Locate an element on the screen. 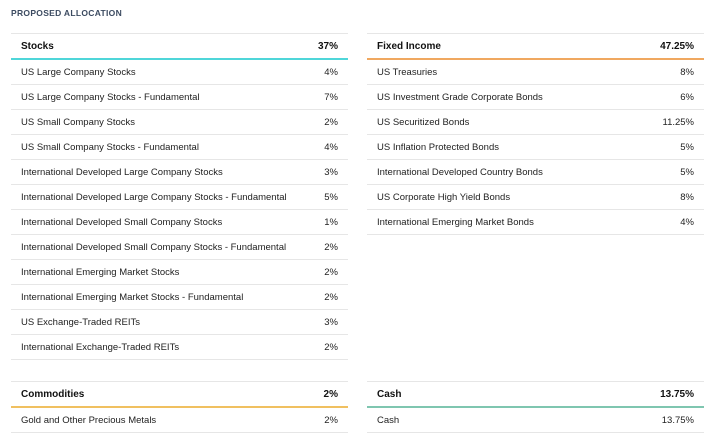  allocation-row: US Small Company Stocks - Fundamental 4% is located at coordinates (179, 147).